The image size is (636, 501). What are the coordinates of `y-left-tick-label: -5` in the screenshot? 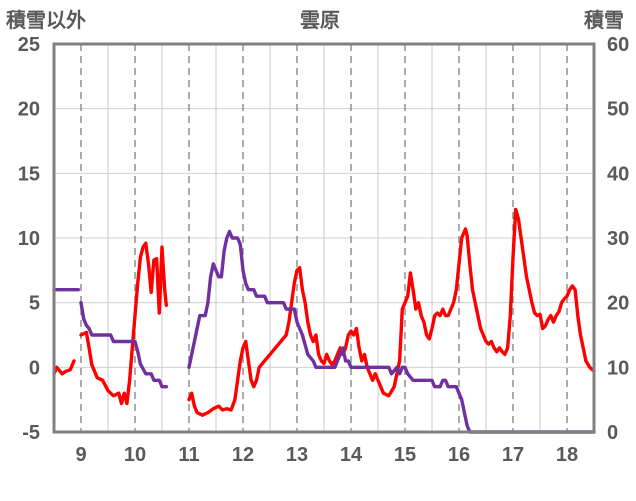 It's located at (31, 433).